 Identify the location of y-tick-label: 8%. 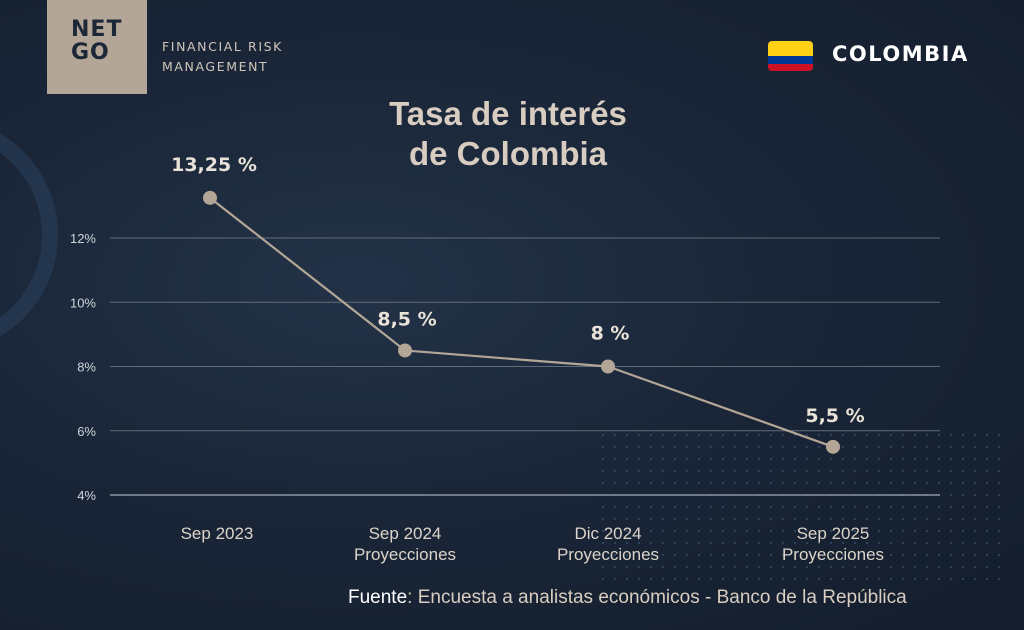
(86, 367).